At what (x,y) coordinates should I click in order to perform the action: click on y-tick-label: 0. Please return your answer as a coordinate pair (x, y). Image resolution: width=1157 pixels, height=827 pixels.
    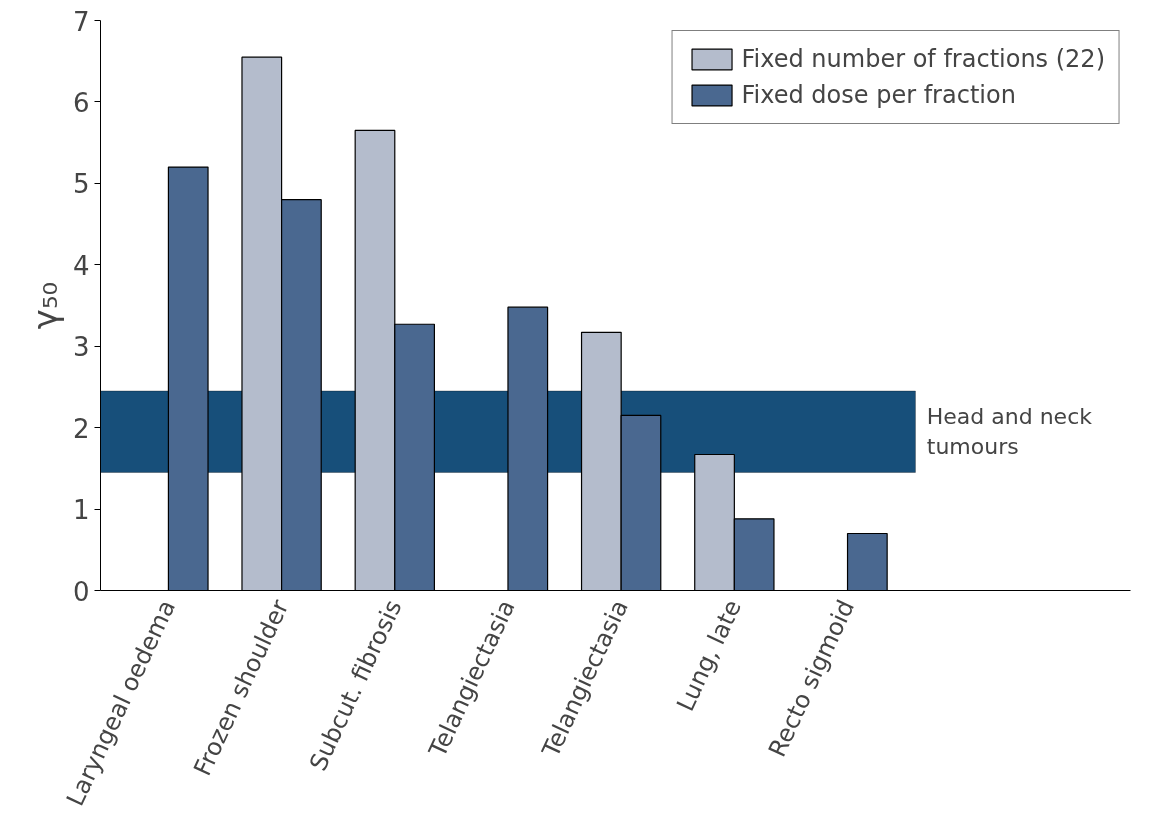
    Looking at the image, I should click on (81, 591).